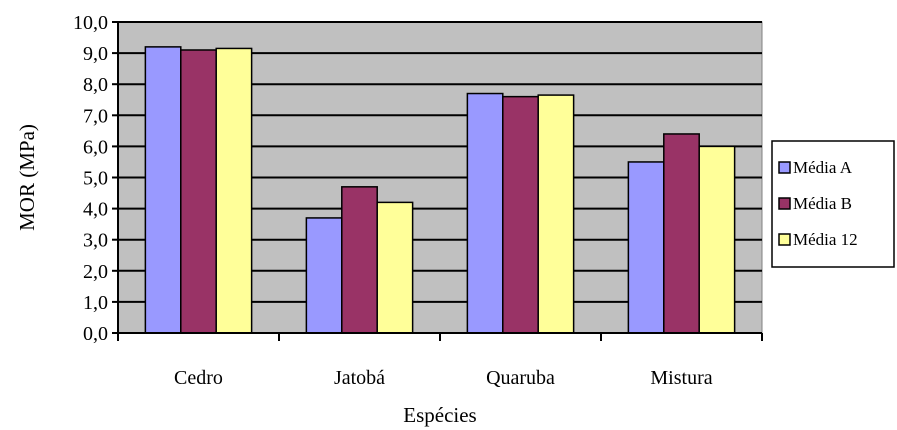 This screenshot has height=430, width=897. What do you see at coordinates (825, 239) in the screenshot?
I see `legend-entry: Média 12` at bounding box center [825, 239].